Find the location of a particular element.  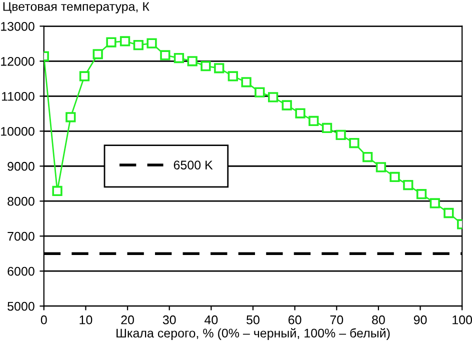

y-tick-label: 8000 is located at coordinates (21, 201).